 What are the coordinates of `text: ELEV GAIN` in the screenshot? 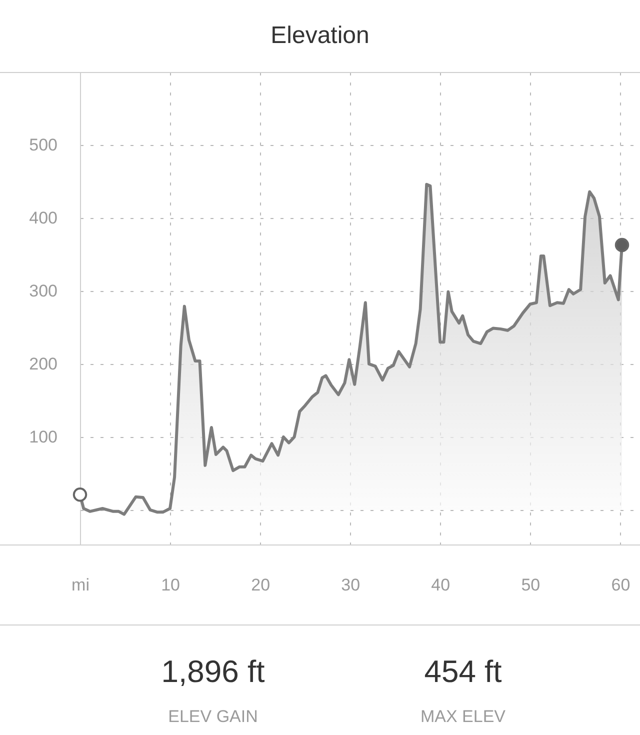 It's located at (213, 716).